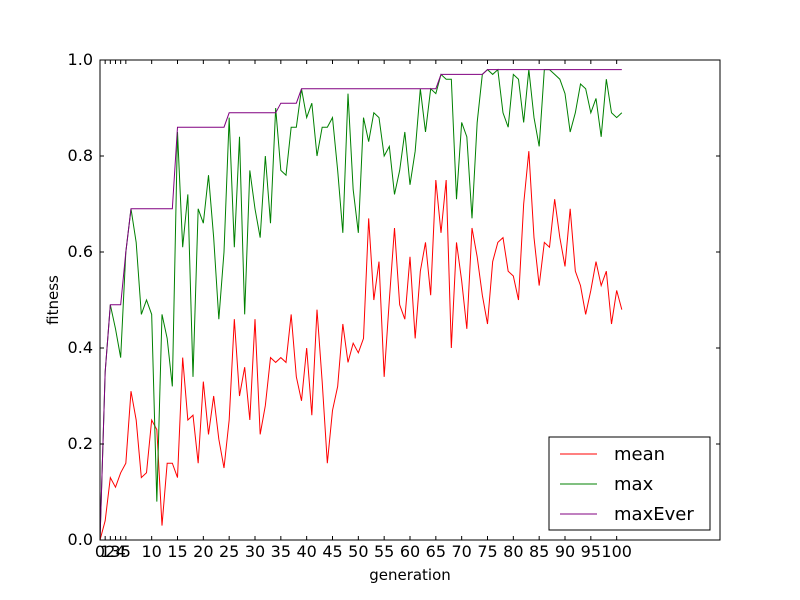  Describe the element at coordinates (80, 347) in the screenshot. I see `y-tick-label: 0.4` at that location.